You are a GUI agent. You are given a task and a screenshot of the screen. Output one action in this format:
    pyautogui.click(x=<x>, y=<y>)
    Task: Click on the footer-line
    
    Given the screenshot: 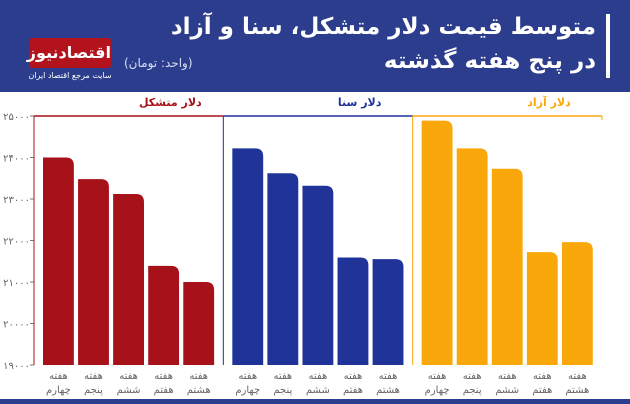 What is the action you would take?
    pyautogui.click(x=315, y=401)
    